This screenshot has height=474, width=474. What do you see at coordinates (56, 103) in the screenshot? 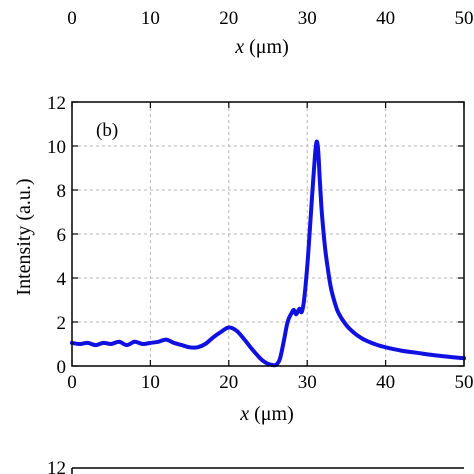
I see `middle-y-tick-label: 12` at bounding box center [56, 103].